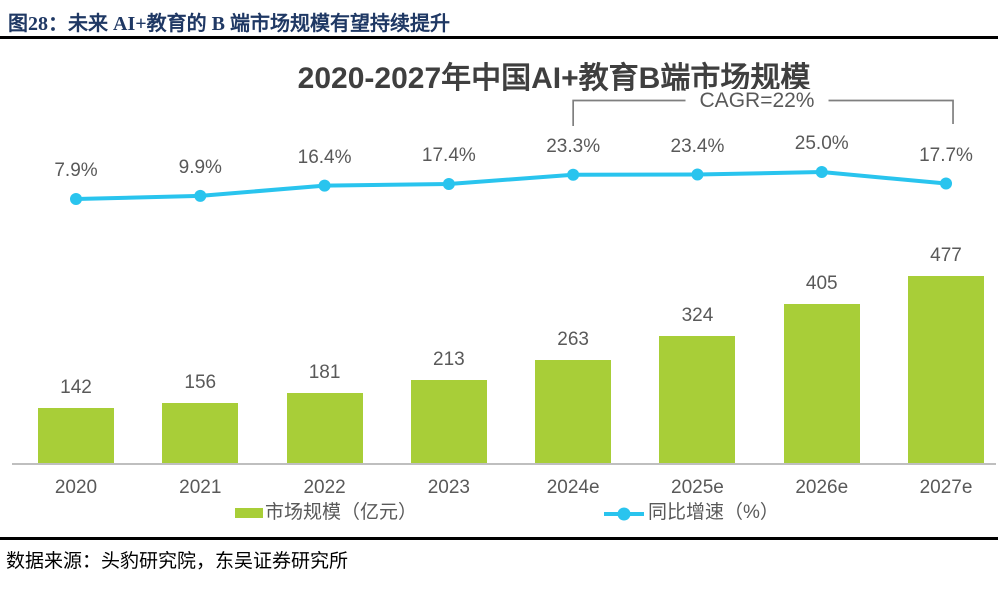  Describe the element at coordinates (757, 101) in the screenshot. I see `cagr-annotation: CAGR=22%` at that location.